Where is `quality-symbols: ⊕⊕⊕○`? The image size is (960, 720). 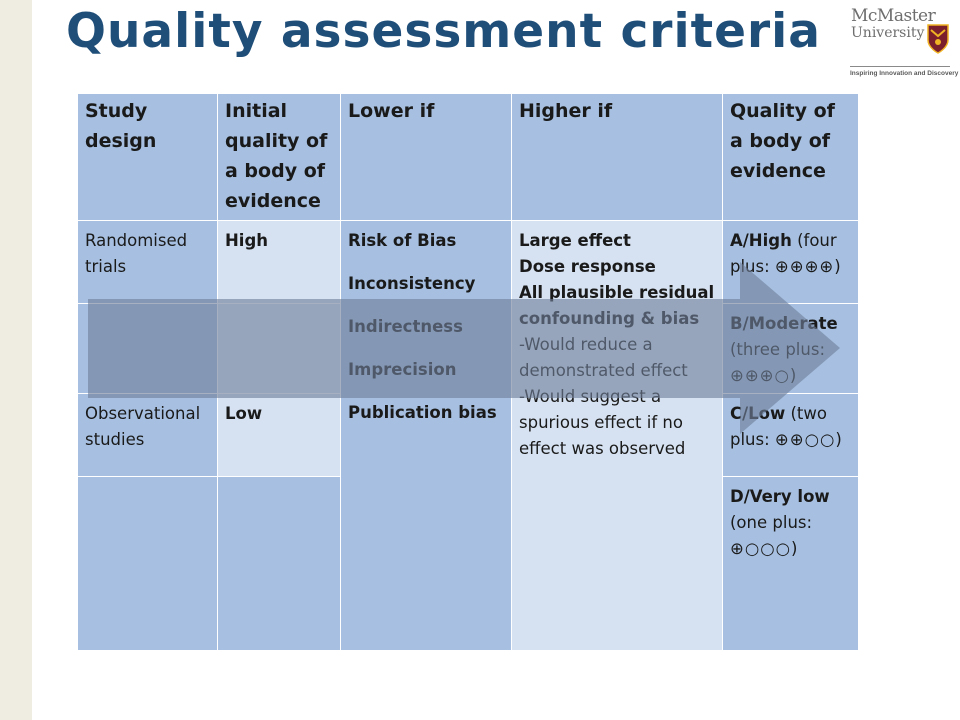
quality-symbols: ⊕⊕⊕○ is located at coordinates (760, 375).